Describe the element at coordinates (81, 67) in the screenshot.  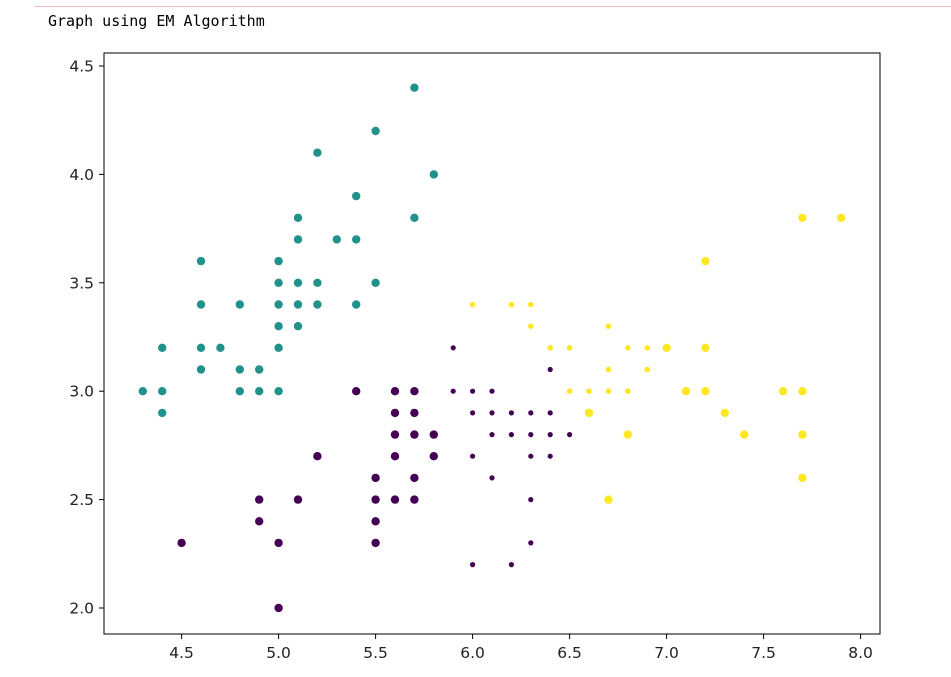
I see `y-tick-label: 4.5` at that location.